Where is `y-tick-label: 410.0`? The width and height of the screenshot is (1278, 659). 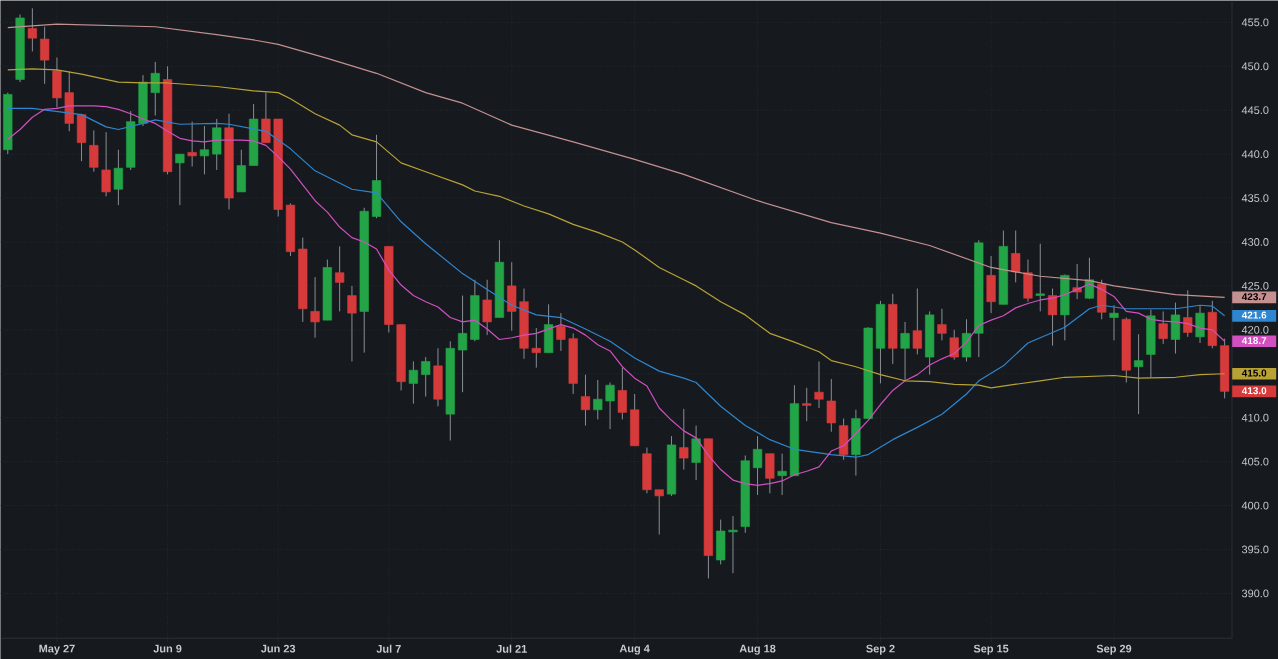 y-tick-label: 410.0 is located at coordinates (1255, 417).